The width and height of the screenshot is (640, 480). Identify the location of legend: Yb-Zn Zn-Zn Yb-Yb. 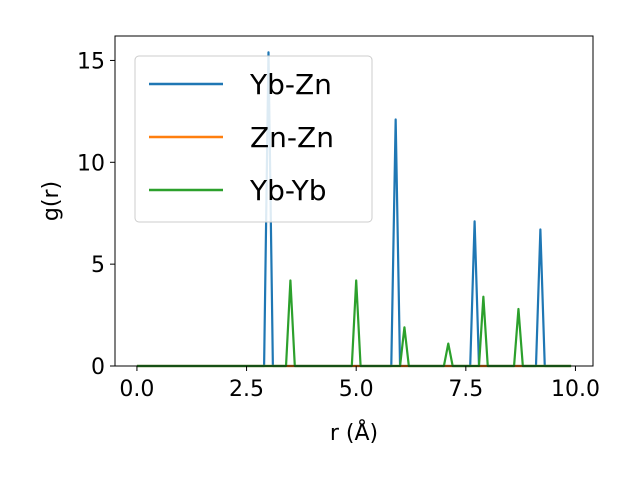
(253, 139).